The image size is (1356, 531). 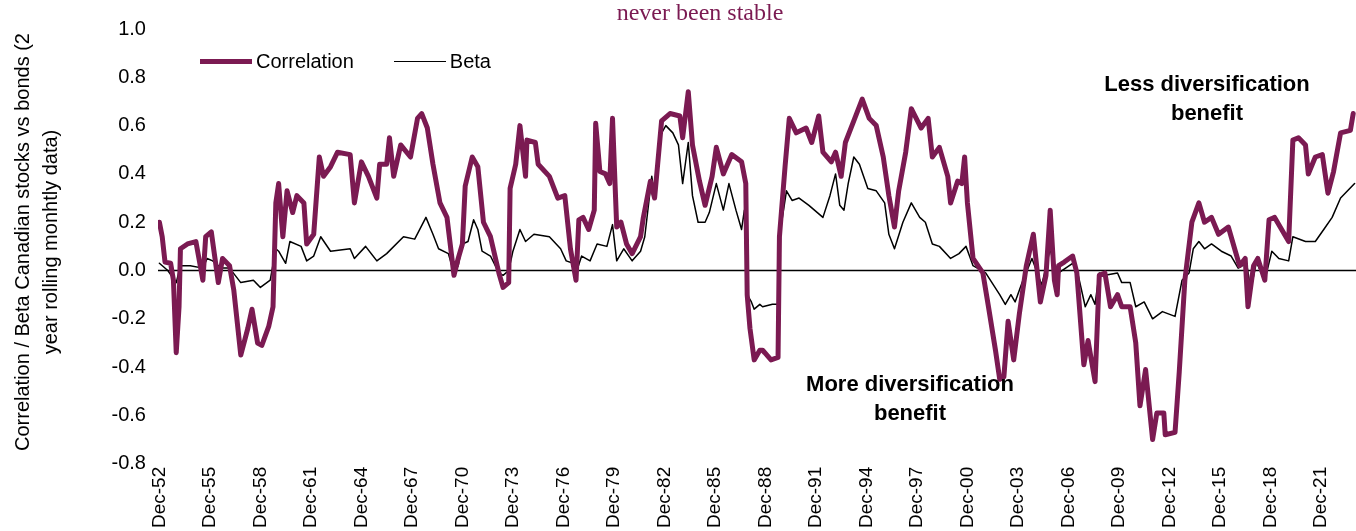 I want to click on y-tick-label: -0.2, so click(x=128, y=317).